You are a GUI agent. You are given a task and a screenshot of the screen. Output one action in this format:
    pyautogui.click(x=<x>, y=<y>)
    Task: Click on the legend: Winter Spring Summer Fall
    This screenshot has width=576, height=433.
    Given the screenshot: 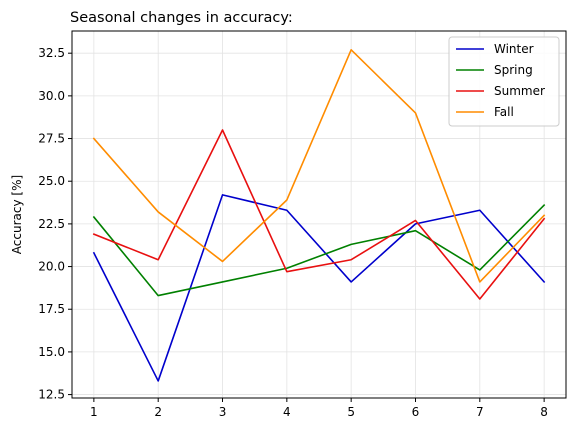 What is the action you would take?
    pyautogui.click(x=504, y=81)
    